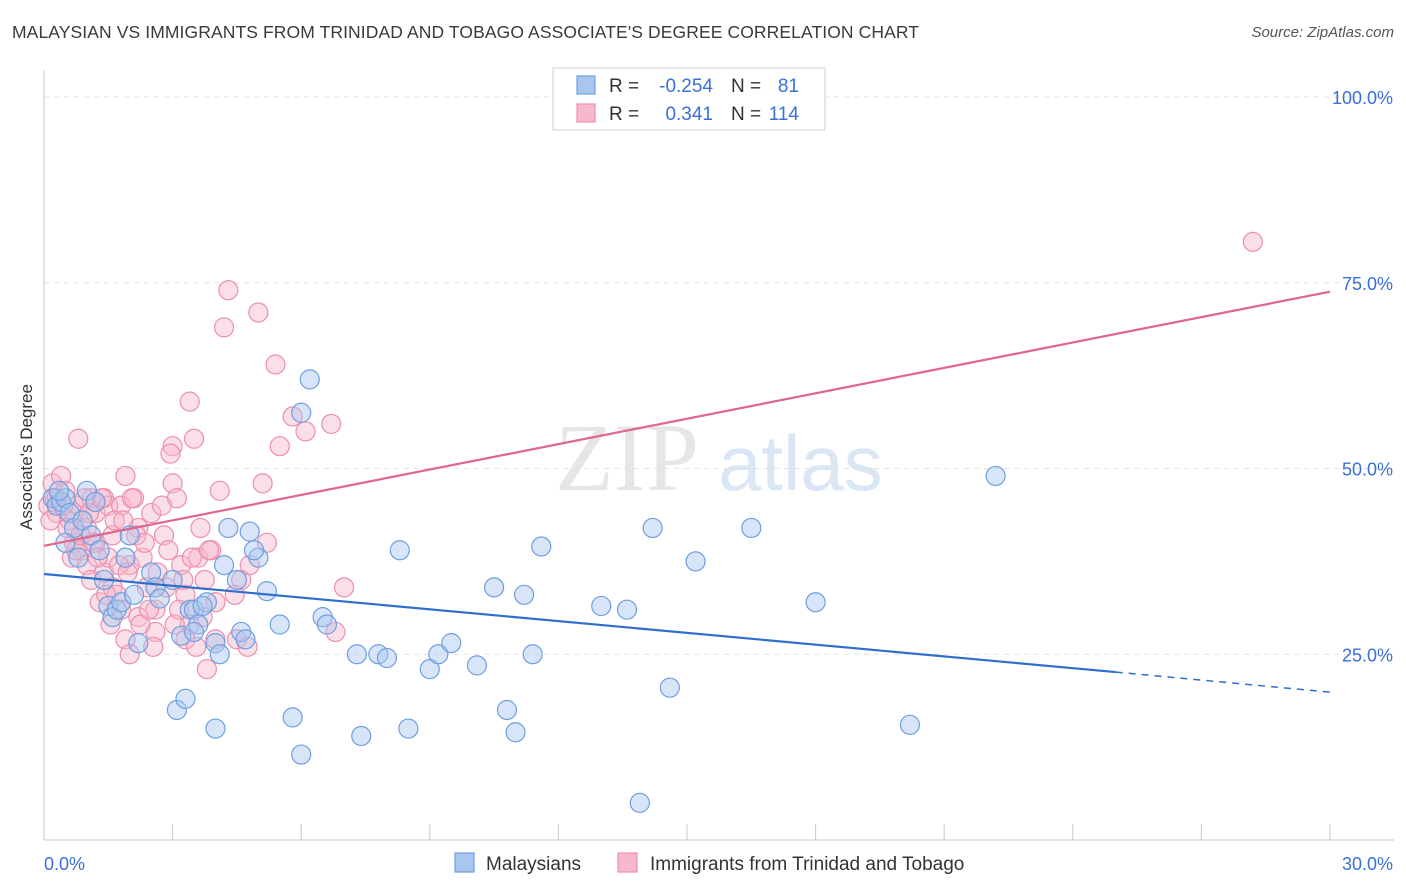 The width and height of the screenshot is (1406, 892). I want to click on watermark-atlas: atlas, so click(800, 463).